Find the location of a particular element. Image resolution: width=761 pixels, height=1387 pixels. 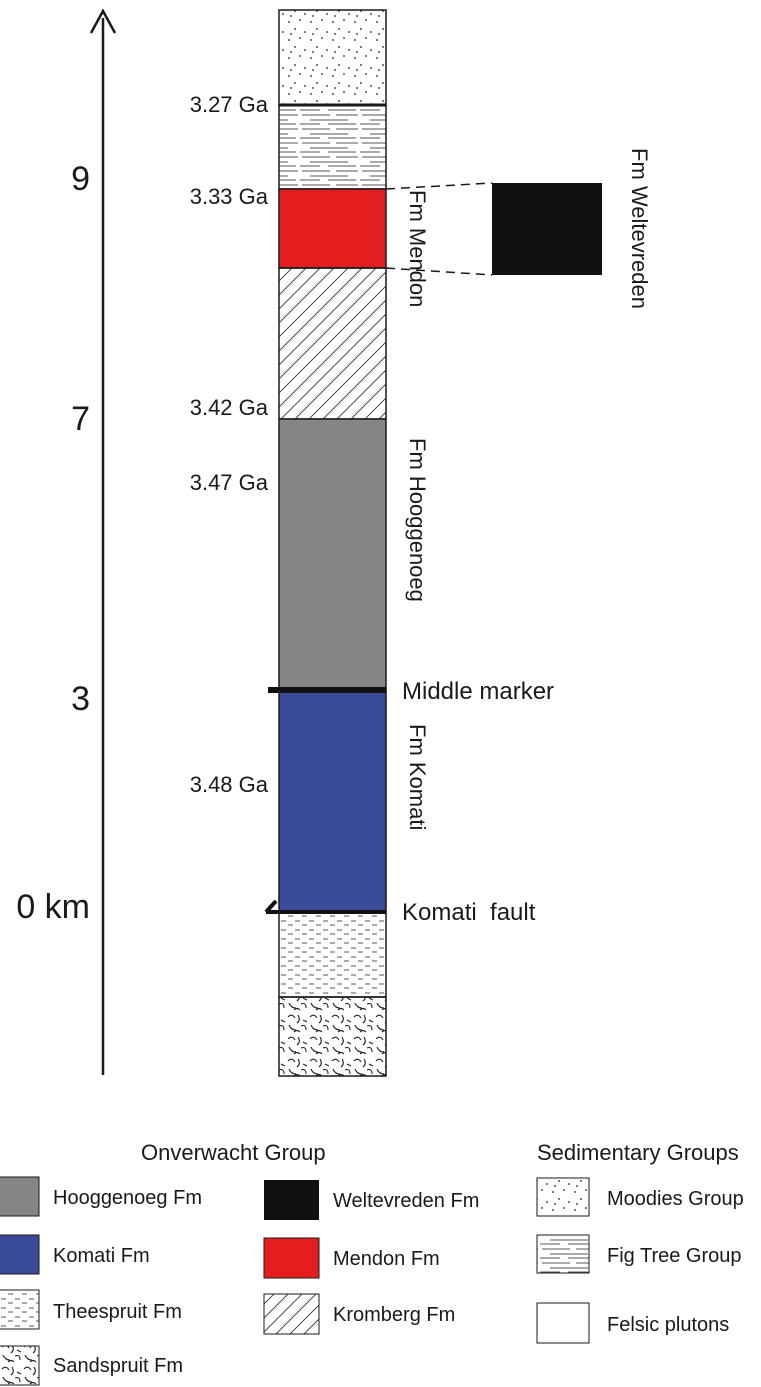

label-fm-weltevreden: Fm Weltevreden is located at coordinates (639, 228).